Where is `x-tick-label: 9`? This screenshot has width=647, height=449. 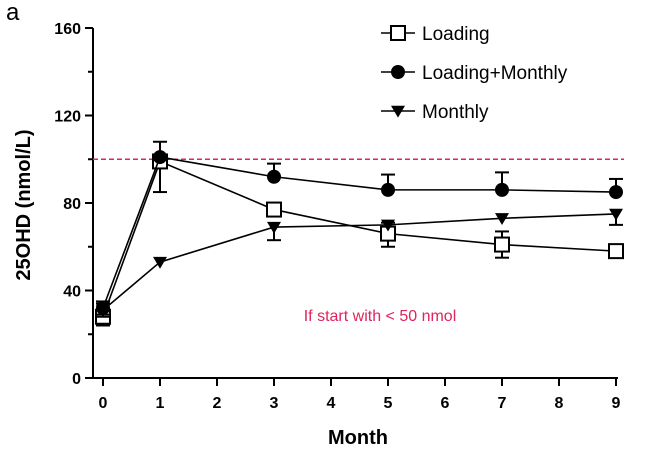
x-tick-label: 9 is located at coordinates (616, 403).